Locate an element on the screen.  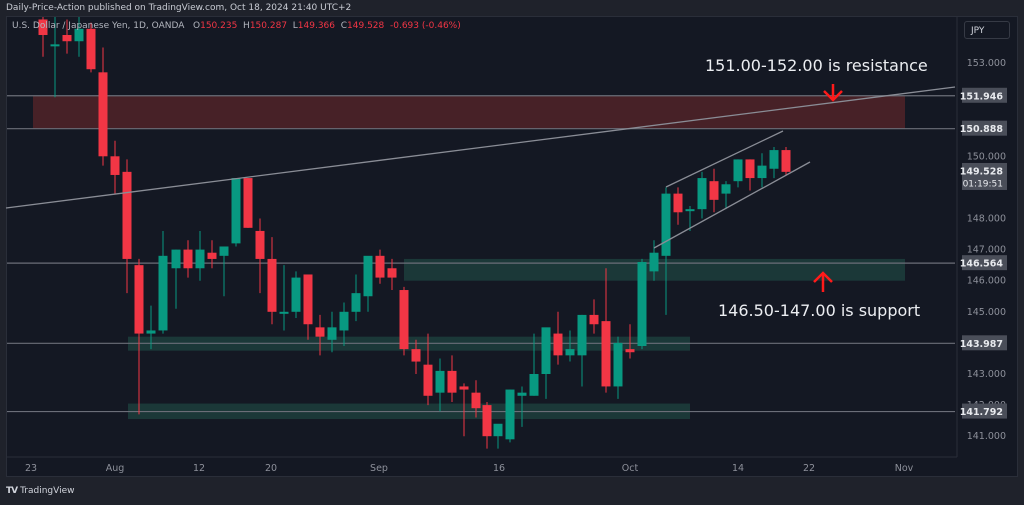
resistance-zone is located at coordinates (469, 112).